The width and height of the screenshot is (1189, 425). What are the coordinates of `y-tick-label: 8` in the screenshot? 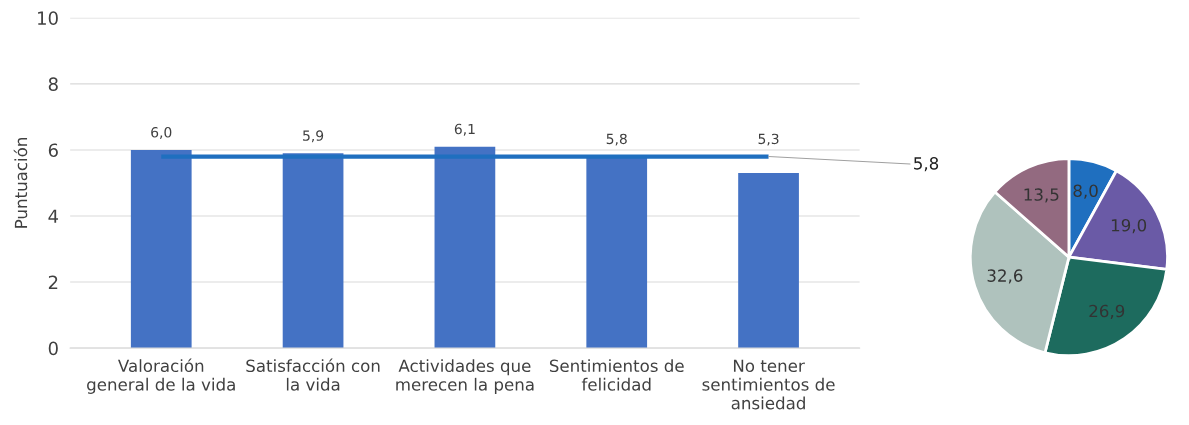 It's located at (53, 84).